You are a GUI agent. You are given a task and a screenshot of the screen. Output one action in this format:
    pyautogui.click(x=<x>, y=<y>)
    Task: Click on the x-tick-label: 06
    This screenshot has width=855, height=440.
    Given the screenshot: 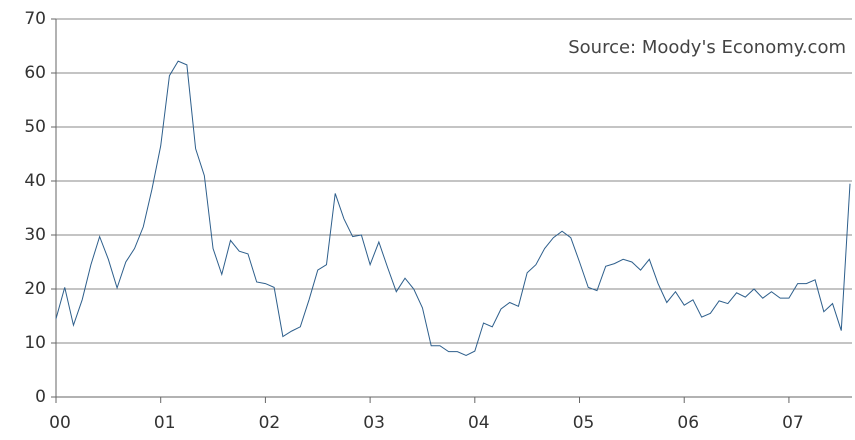 What is the action you would take?
    pyautogui.click(x=688, y=423)
    